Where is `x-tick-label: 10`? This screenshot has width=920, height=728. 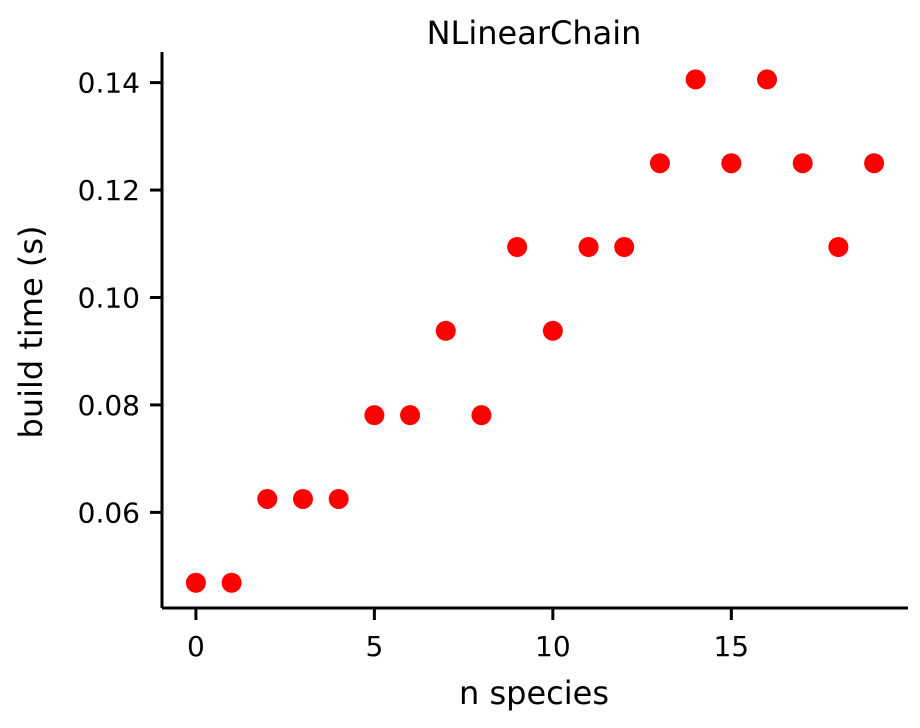 x-tick-label: 10 is located at coordinates (553, 646).